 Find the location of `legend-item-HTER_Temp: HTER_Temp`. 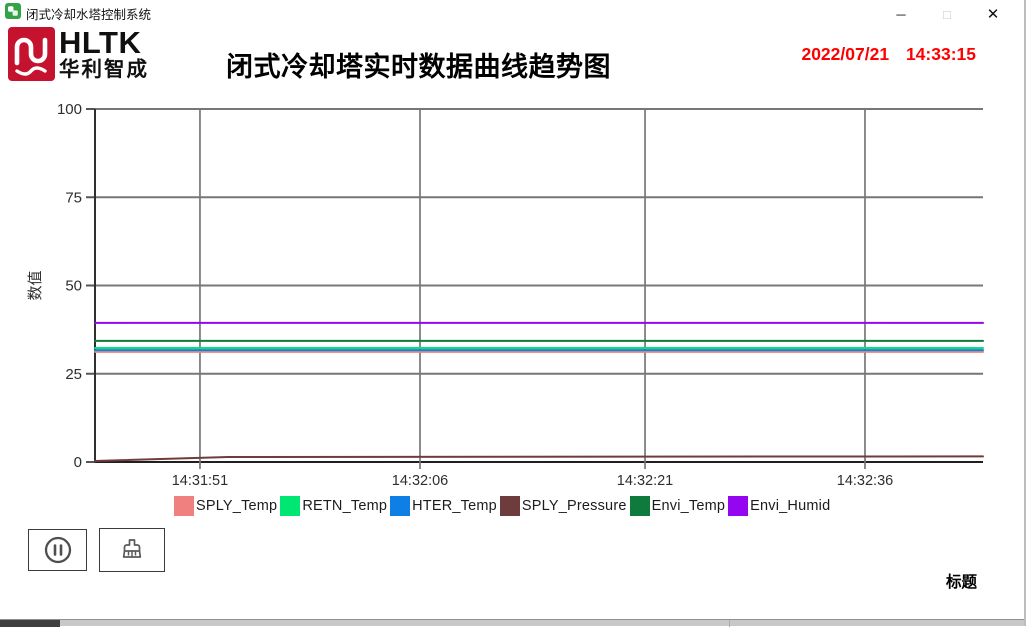

legend-item-HTER_Temp: HTER_Temp is located at coordinates (443, 506).